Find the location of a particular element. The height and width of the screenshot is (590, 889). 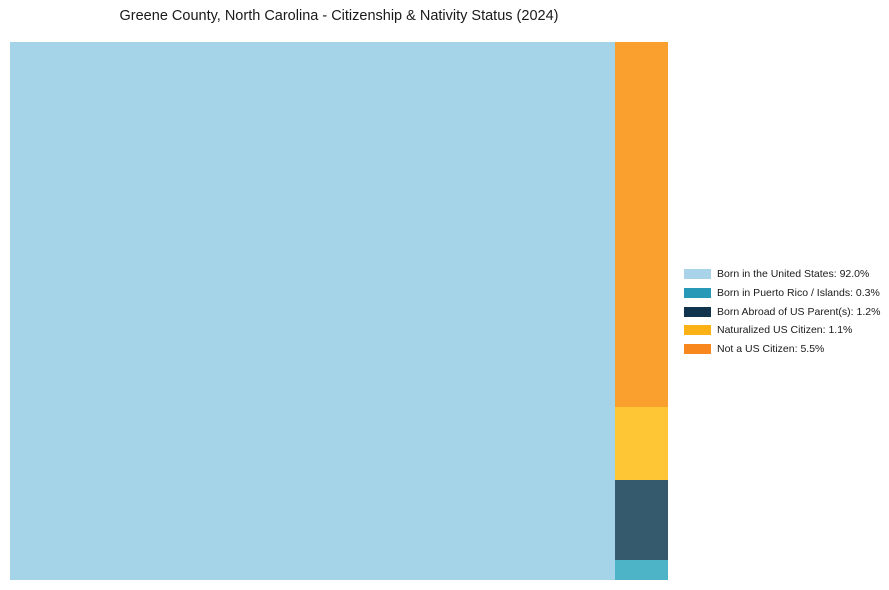

legend-label: Not a US Citizen: 5.5% is located at coordinates (771, 349).